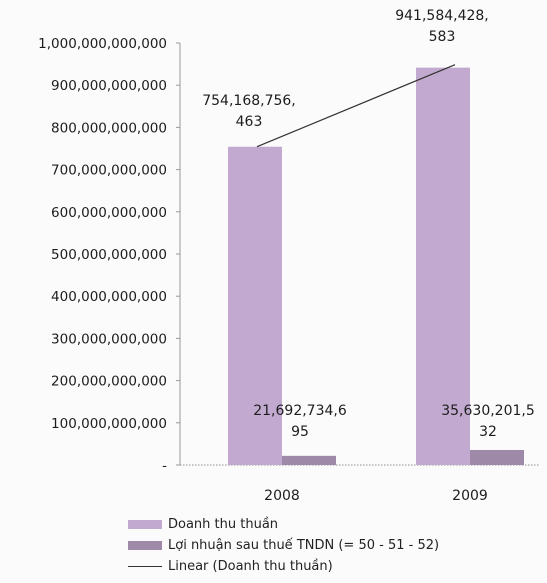 This screenshot has height=583, width=547. I want to click on legend-swatch-revenue, so click(145, 524).